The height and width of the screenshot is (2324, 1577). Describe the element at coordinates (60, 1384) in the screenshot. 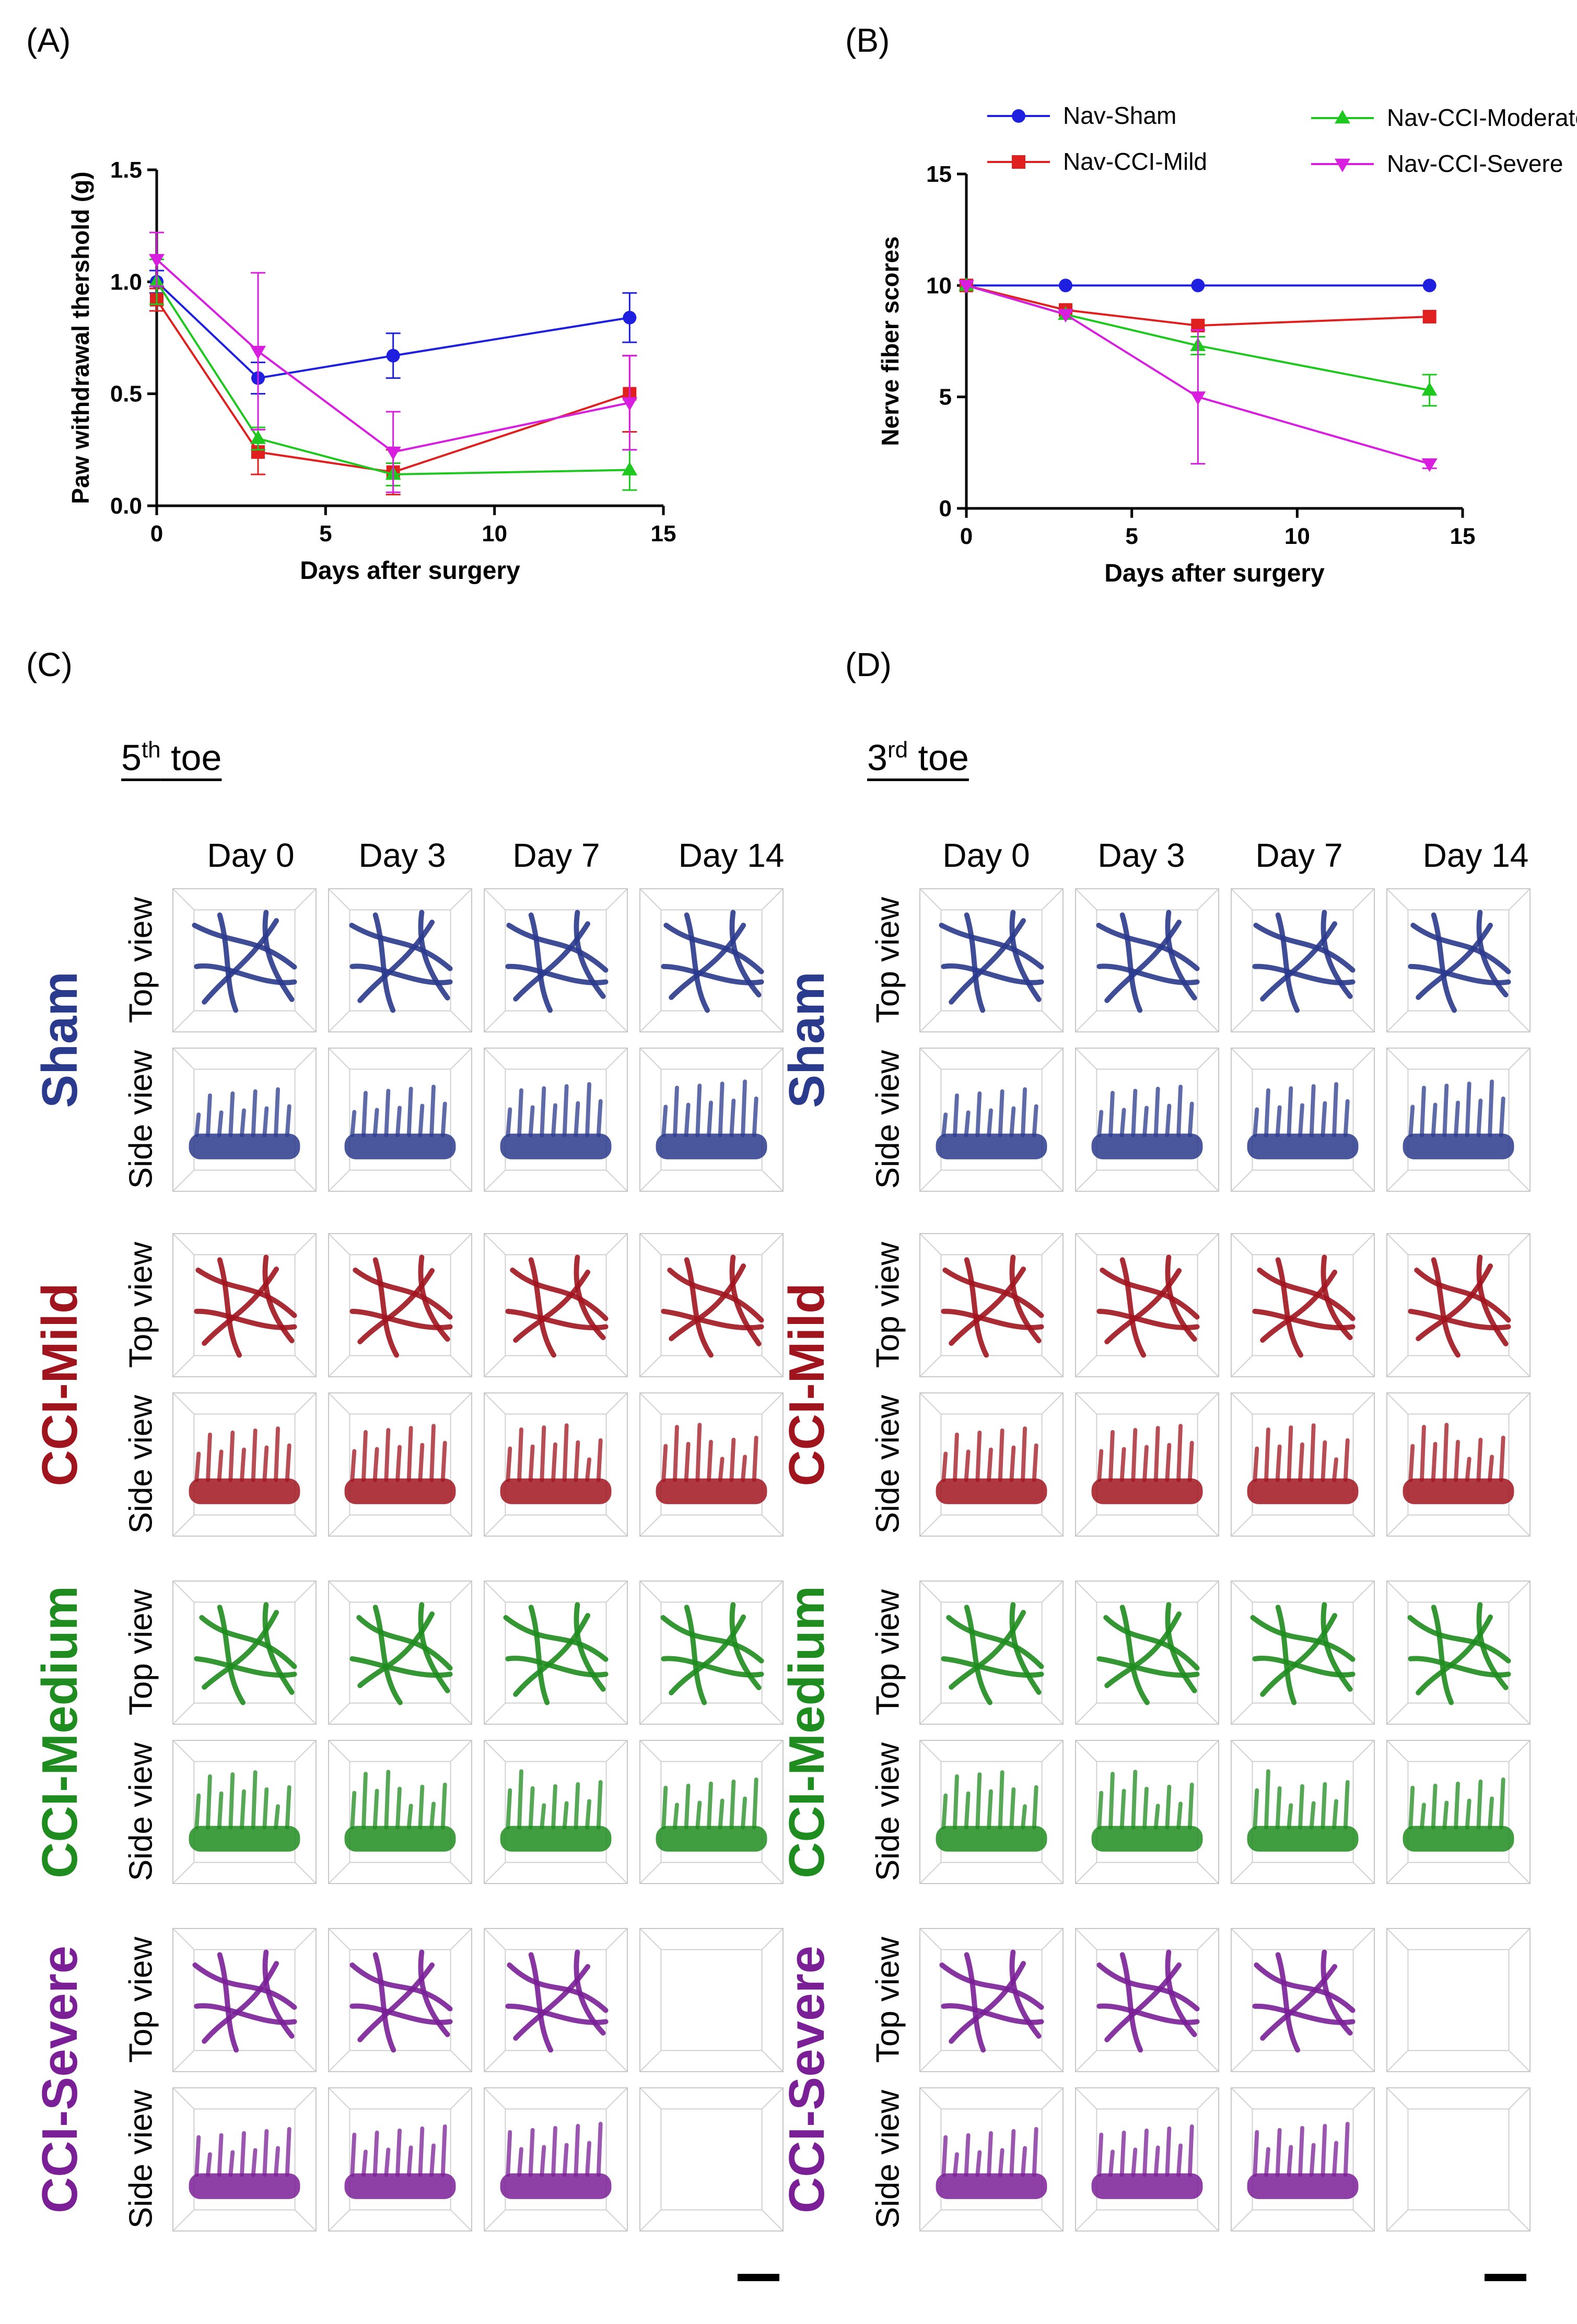

I see `grid-c-group-label: CCI-Mild` at that location.